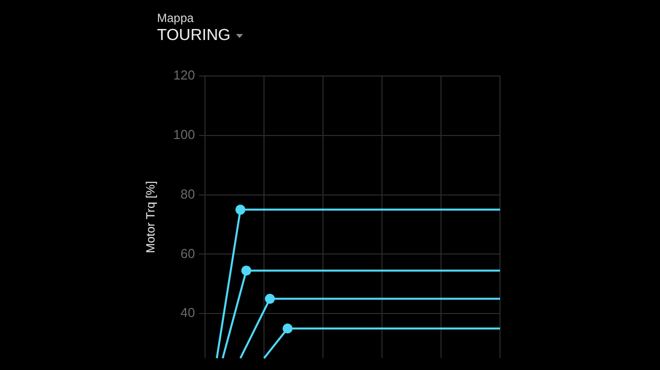 This screenshot has height=370, width=660. Describe the element at coordinates (184, 75) in the screenshot. I see `y-tick-label: 120` at that location.